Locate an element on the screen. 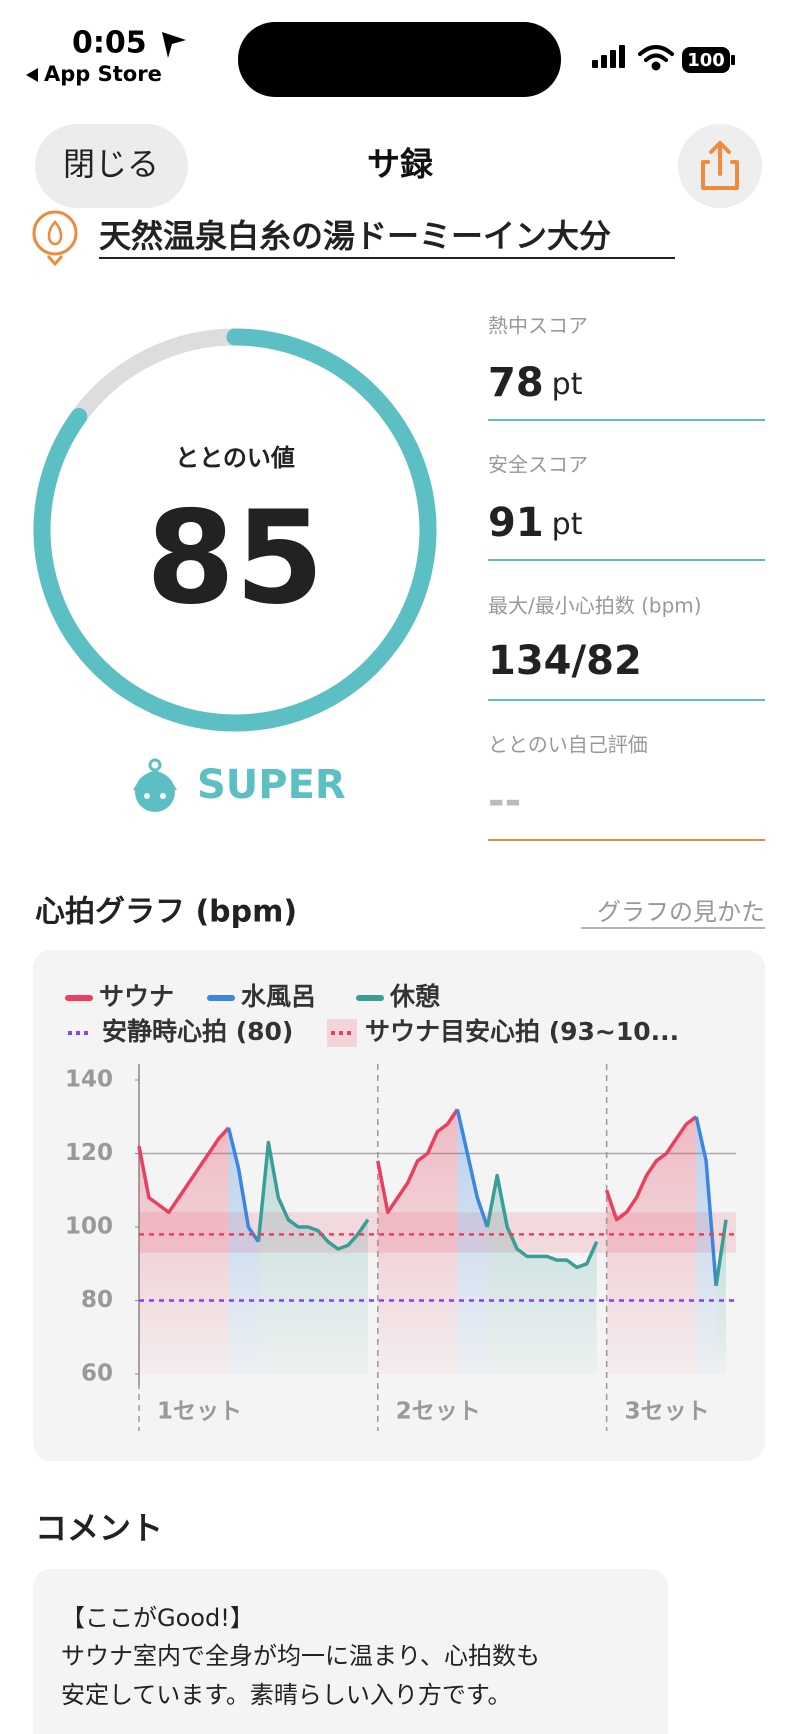 This screenshot has height=1734, width=800. y-tick-label: 120 is located at coordinates (89, 1153).